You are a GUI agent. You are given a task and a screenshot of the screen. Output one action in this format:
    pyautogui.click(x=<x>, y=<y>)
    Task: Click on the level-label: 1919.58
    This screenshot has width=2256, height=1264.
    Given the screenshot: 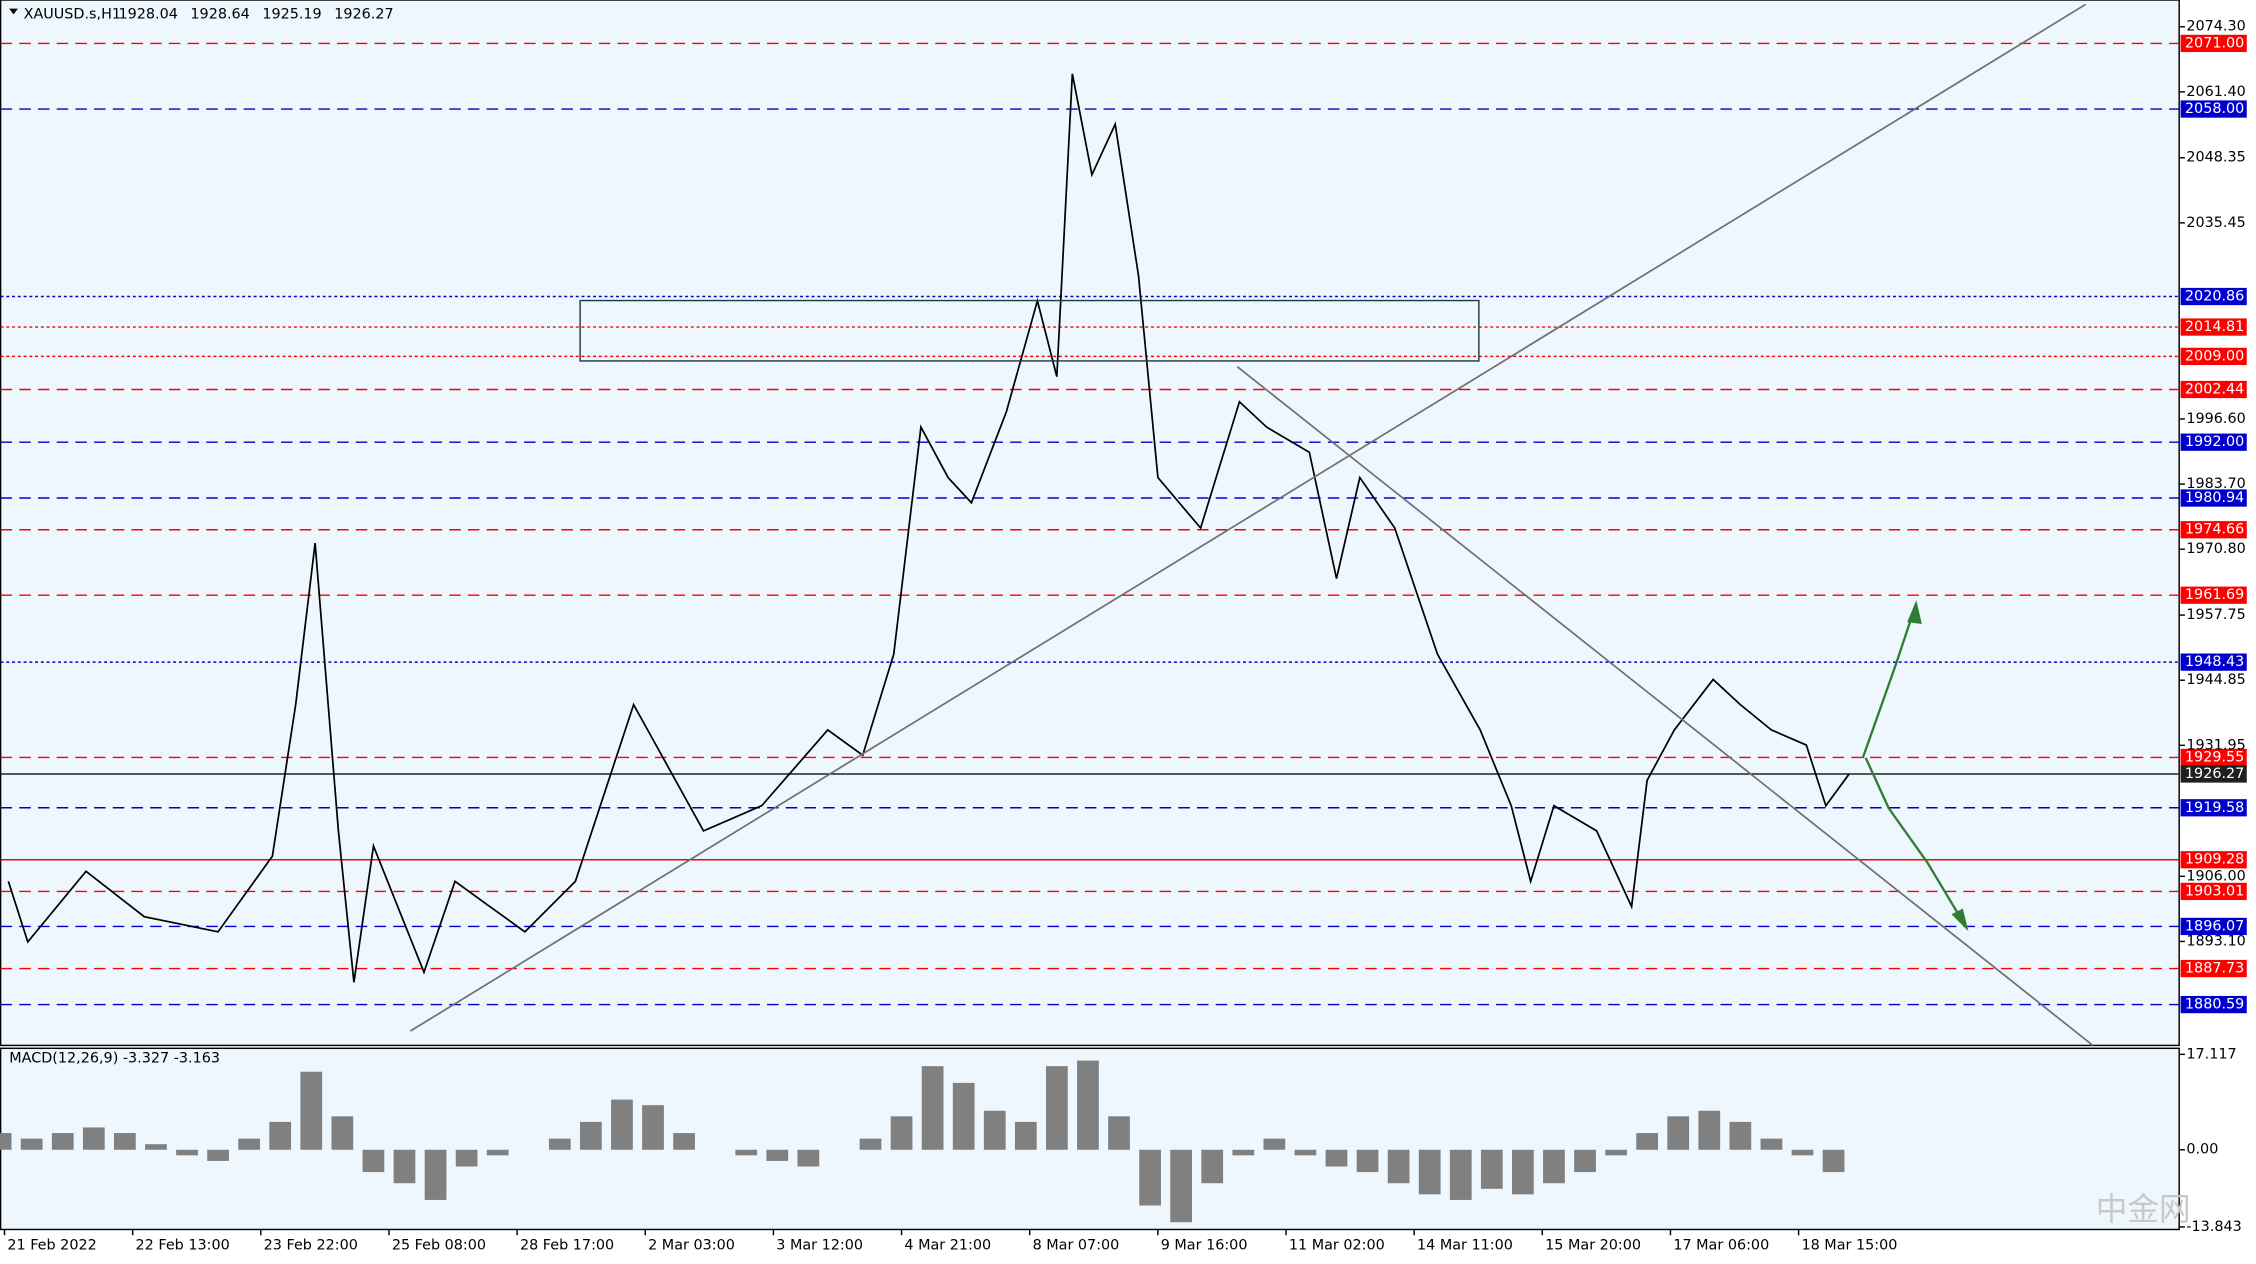 What is the action you would take?
    pyautogui.click(x=2214, y=808)
    